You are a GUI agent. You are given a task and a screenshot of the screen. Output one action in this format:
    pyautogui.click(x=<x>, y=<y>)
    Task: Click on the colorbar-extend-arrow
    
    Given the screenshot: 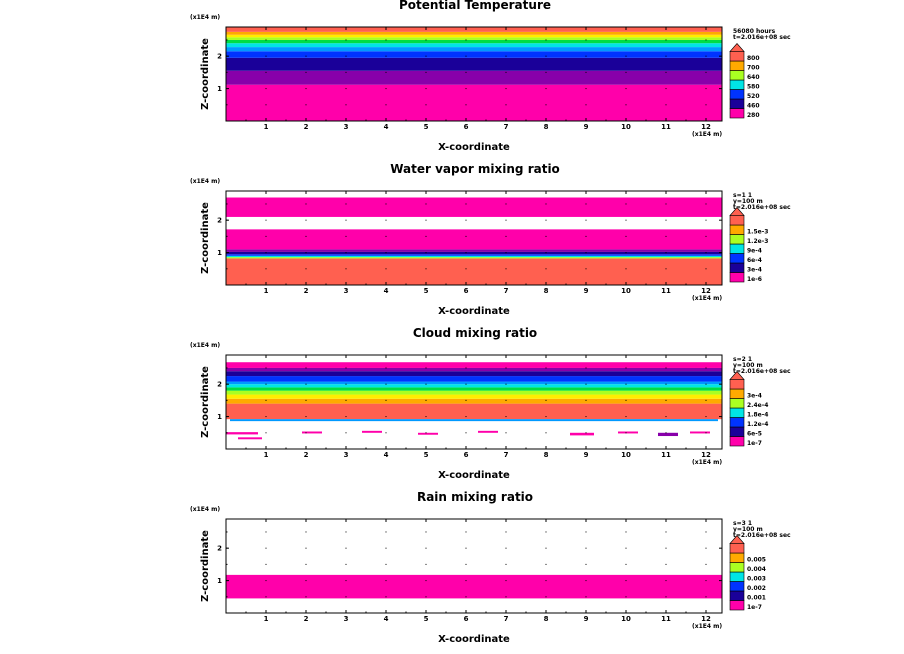 What is the action you would take?
    pyautogui.click(x=737, y=211)
    